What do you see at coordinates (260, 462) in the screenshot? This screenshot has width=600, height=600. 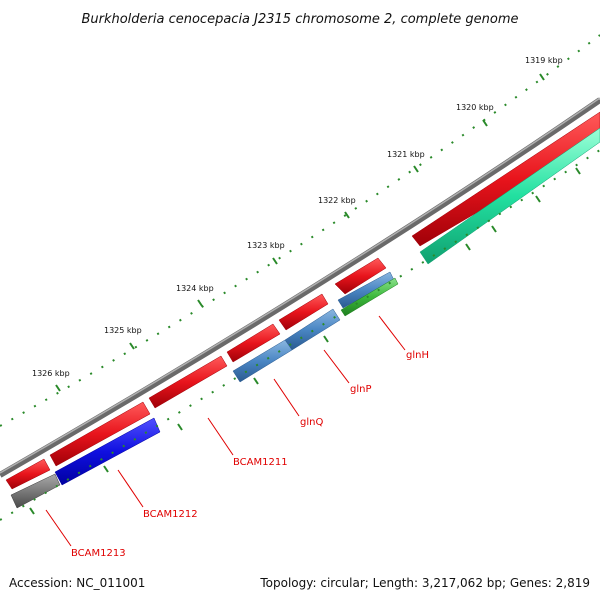 I see `gene-label-BCAM1211: BCAM1211` at bounding box center [260, 462].